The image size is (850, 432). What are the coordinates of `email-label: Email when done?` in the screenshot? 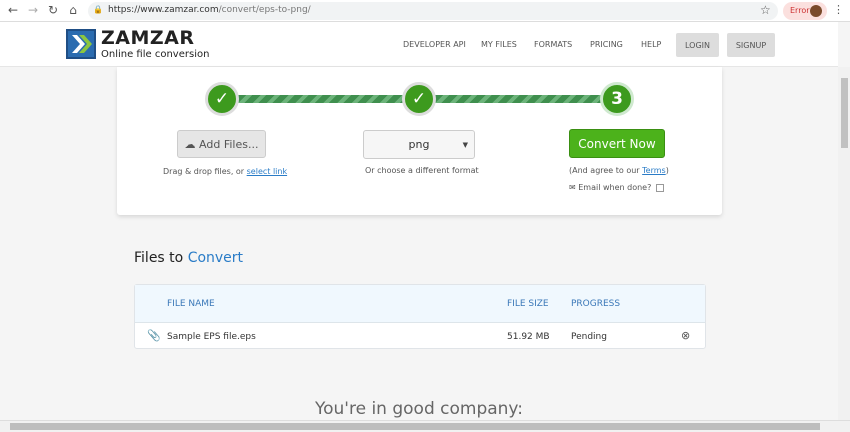 It's located at (615, 187).